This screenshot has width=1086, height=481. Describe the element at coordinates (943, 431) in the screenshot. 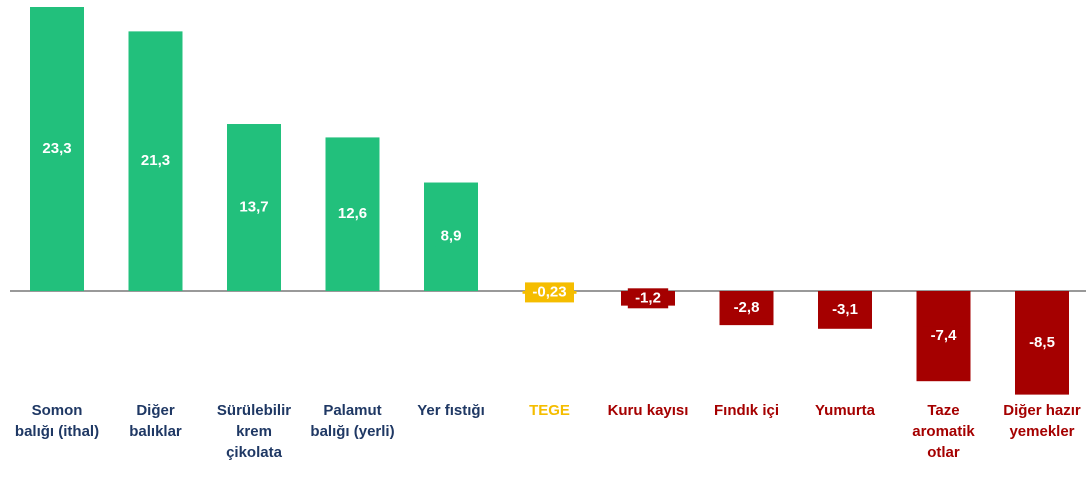

I see `category-label: Taze aromatik otlar` at that location.